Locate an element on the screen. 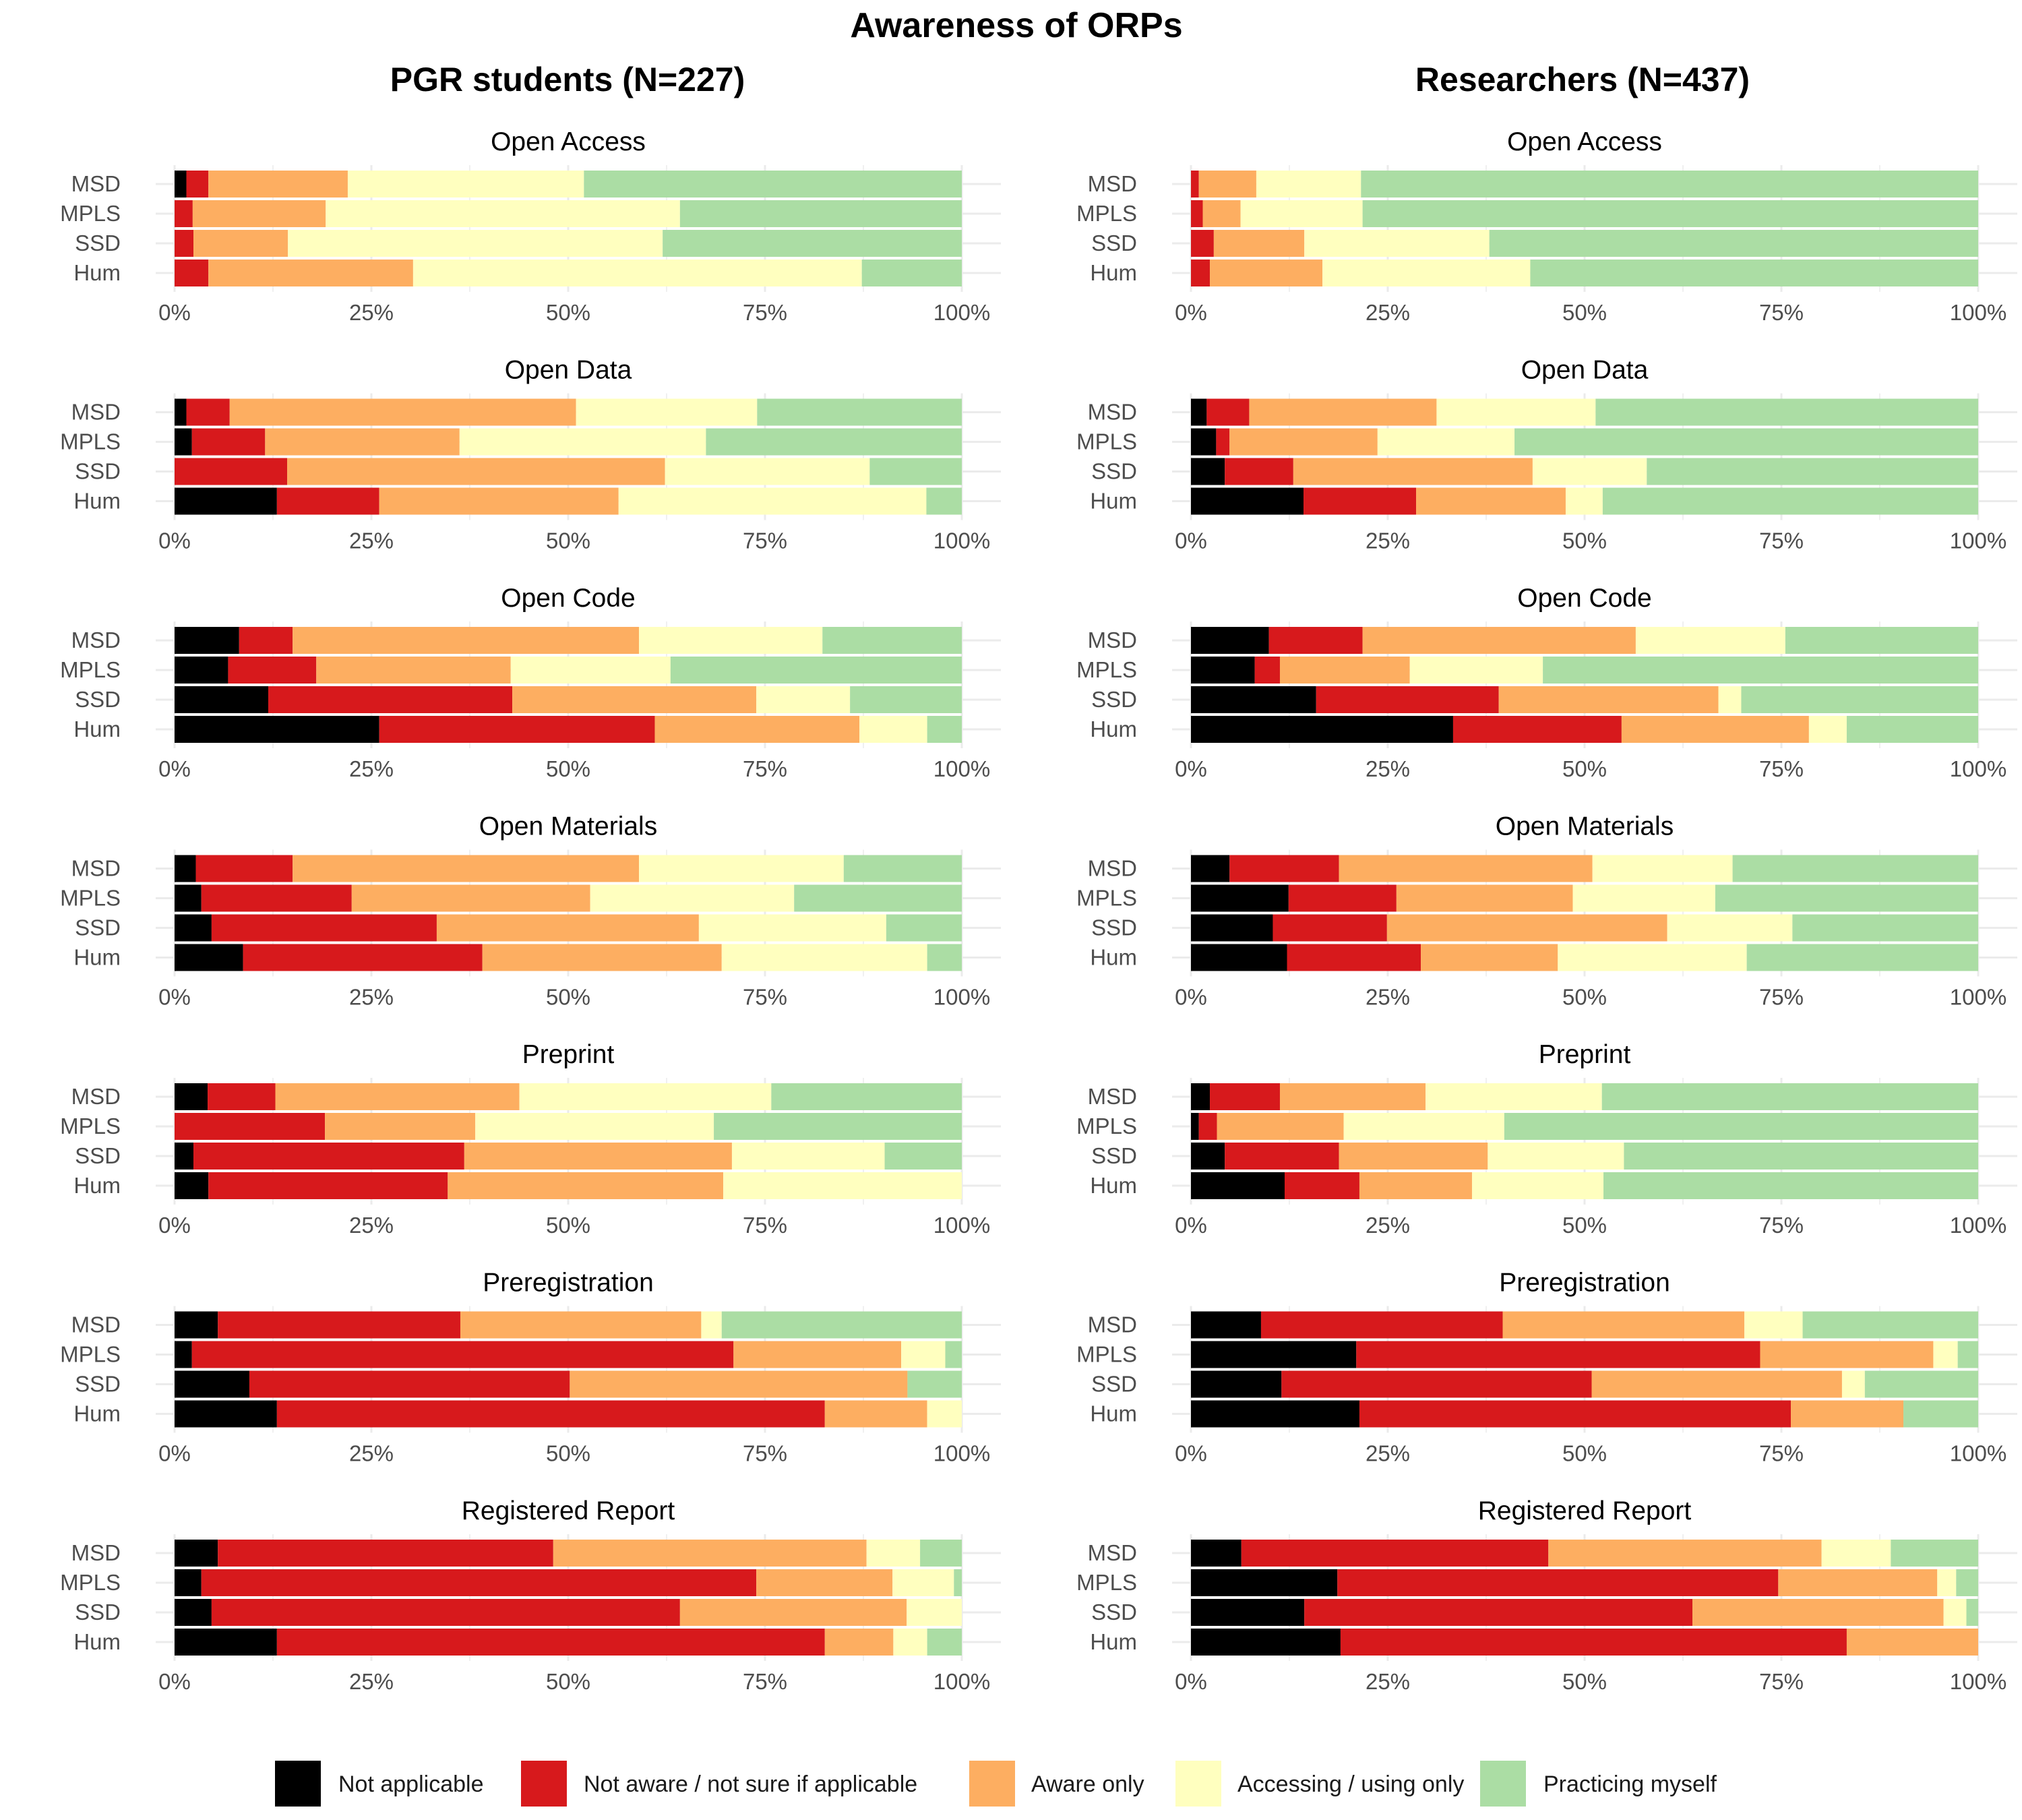 The image size is (2022, 1820). x-tick-label: 25% is located at coordinates (371, 1681).